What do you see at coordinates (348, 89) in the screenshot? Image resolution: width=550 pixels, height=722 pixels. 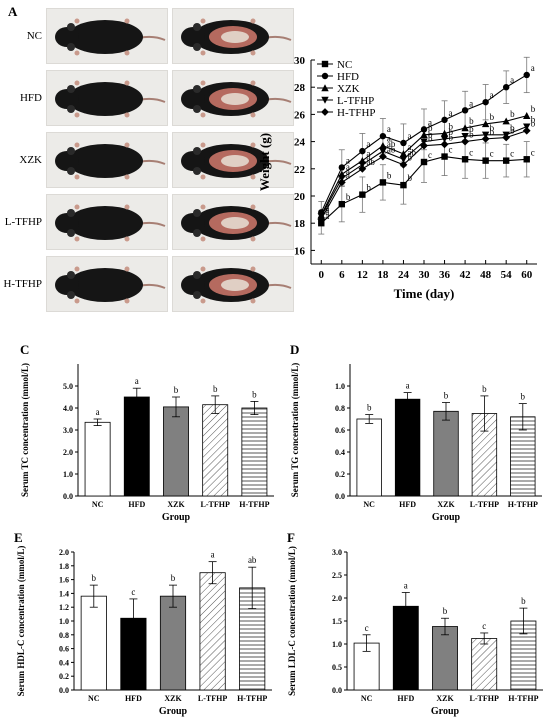 I see `legend-label: XZK` at bounding box center [348, 89].